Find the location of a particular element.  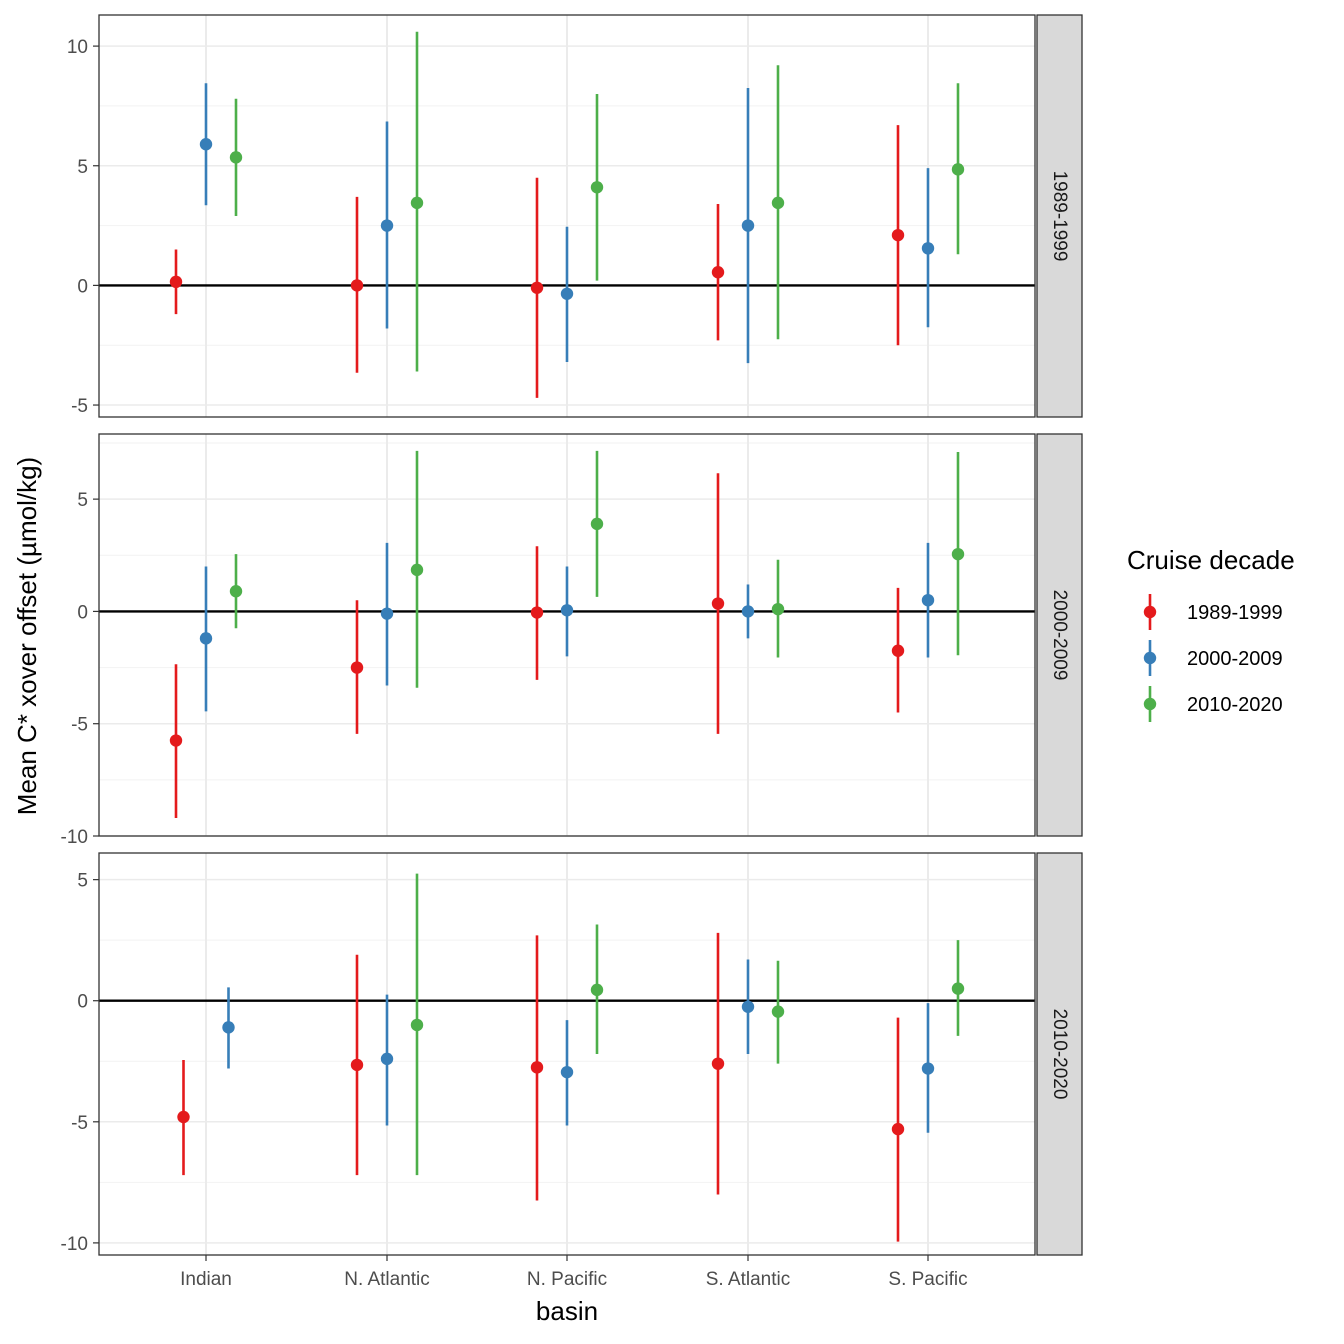

legend-item: 1989-1999 is located at coordinates (1213, 612).